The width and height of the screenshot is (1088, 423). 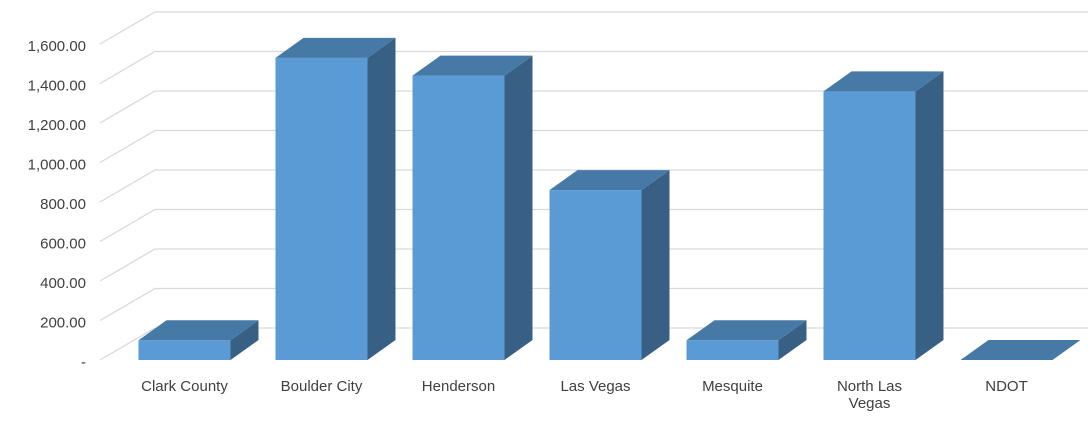 What do you see at coordinates (63, 243) in the screenshot?
I see `y-tick-label: 600.00` at bounding box center [63, 243].